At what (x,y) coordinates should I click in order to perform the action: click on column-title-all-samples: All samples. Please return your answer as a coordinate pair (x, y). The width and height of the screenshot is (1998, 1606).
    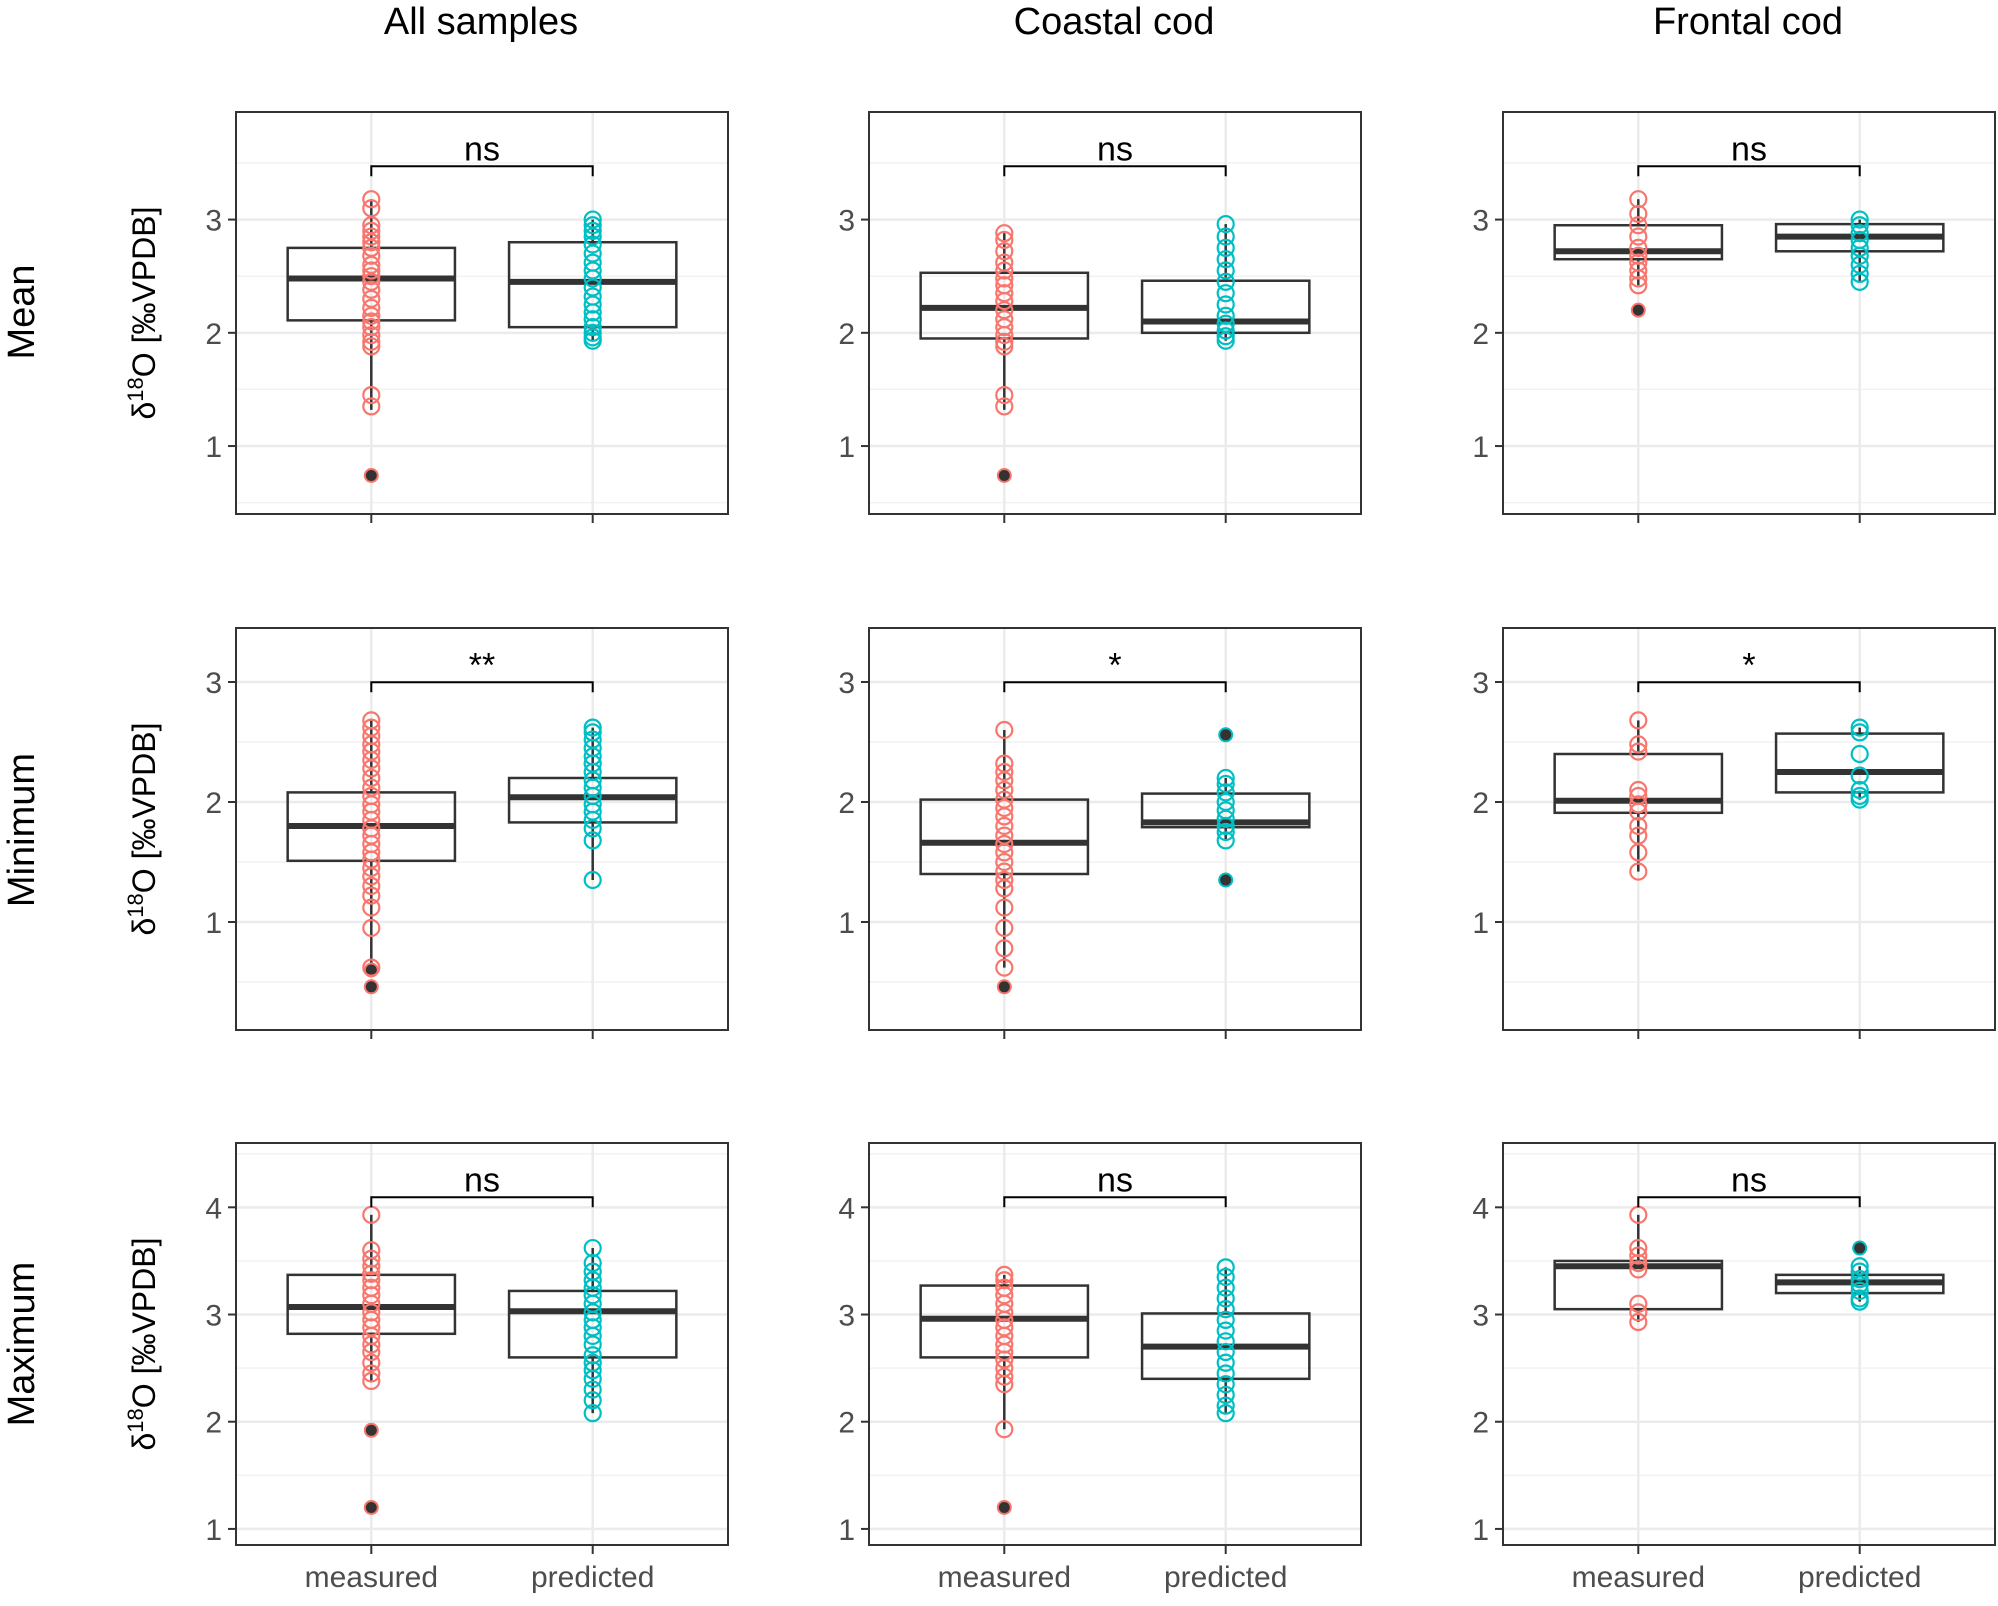
    Looking at the image, I should click on (481, 22).